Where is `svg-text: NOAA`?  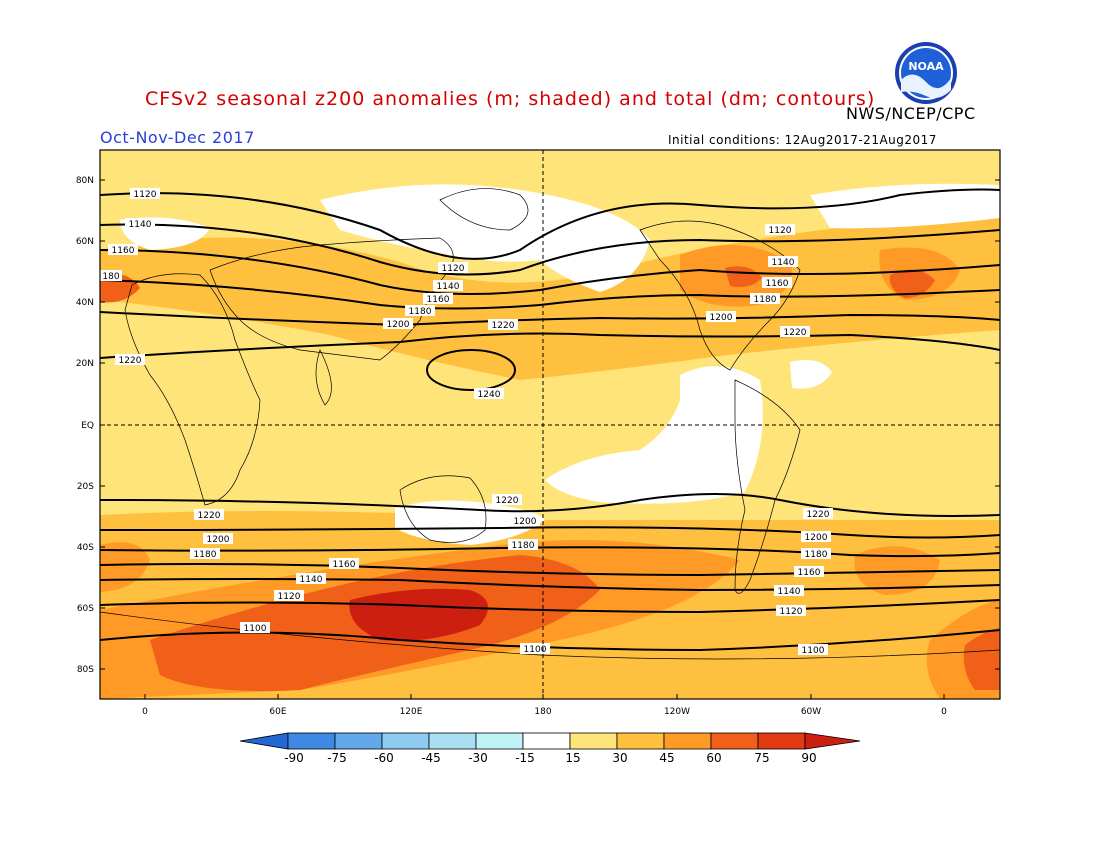 svg-text: NOAA is located at coordinates (926, 66).